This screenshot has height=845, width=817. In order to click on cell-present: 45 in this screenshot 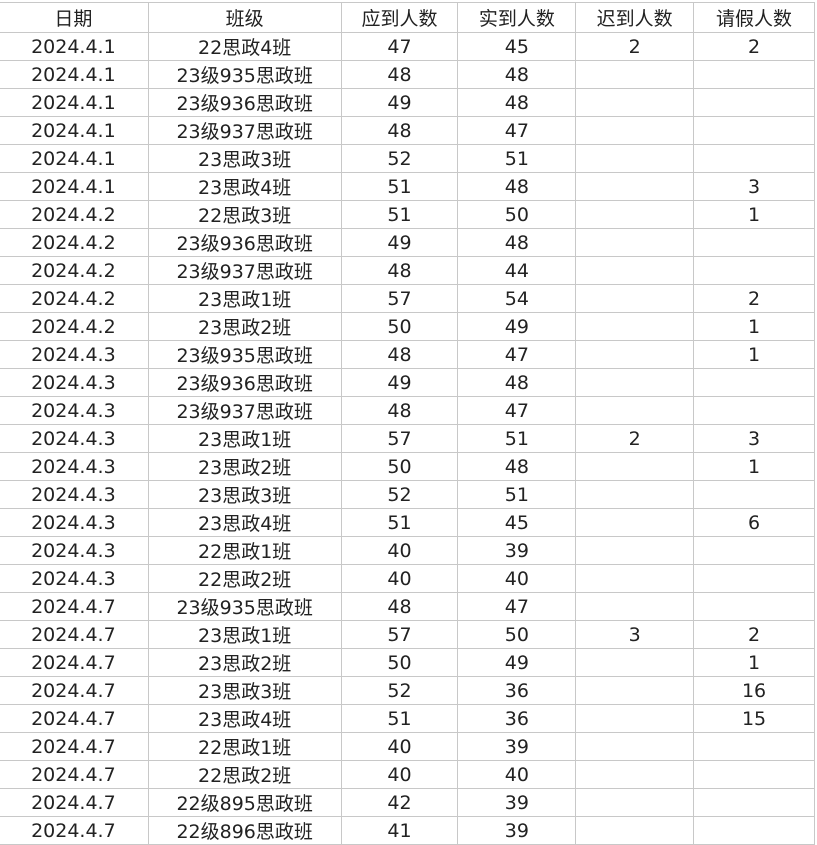, I will do `click(517, 522)`.